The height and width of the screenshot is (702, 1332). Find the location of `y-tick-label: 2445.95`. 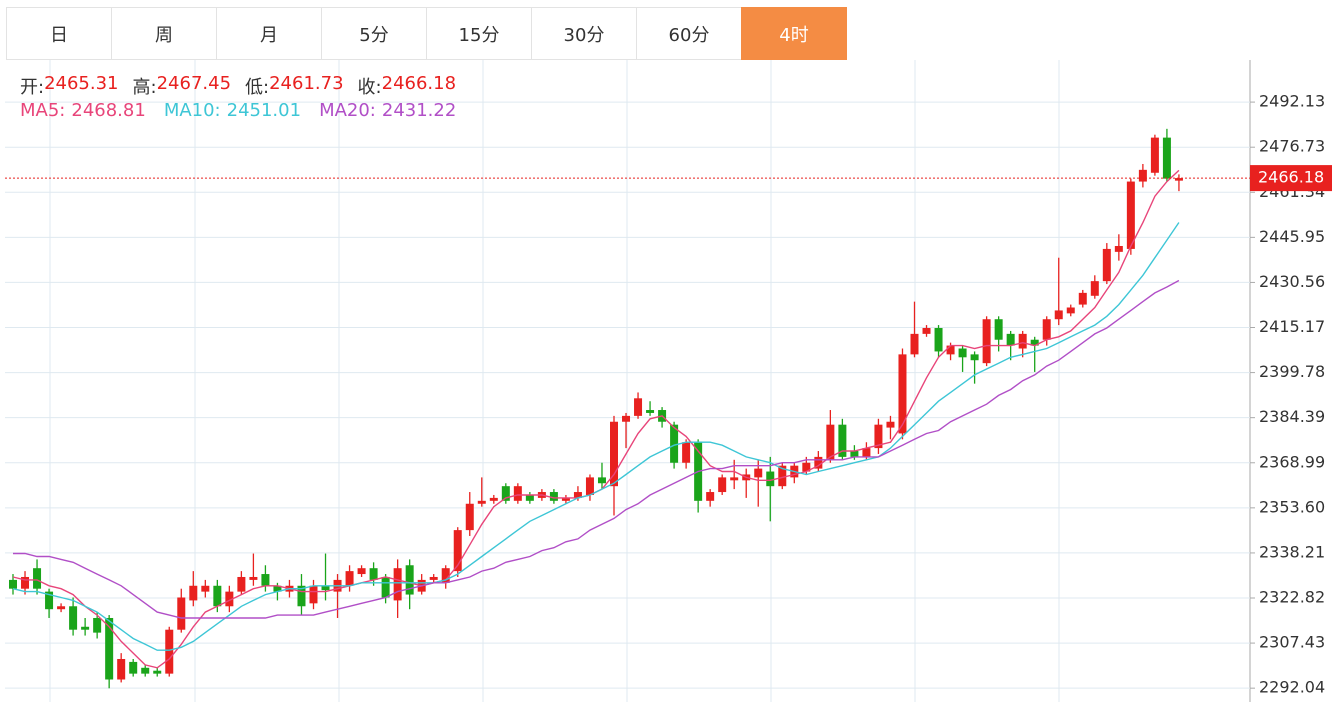

y-tick-label: 2445.95 is located at coordinates (1292, 236).